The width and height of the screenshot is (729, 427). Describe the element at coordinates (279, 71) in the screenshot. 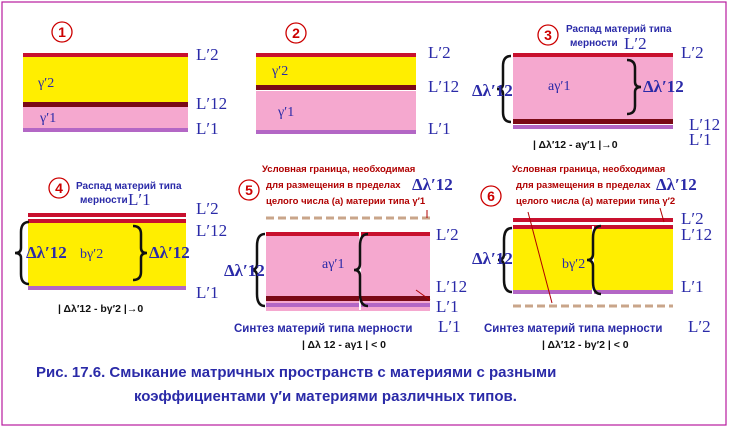

I see `panel-2-gamma-top: γ′2` at that location.